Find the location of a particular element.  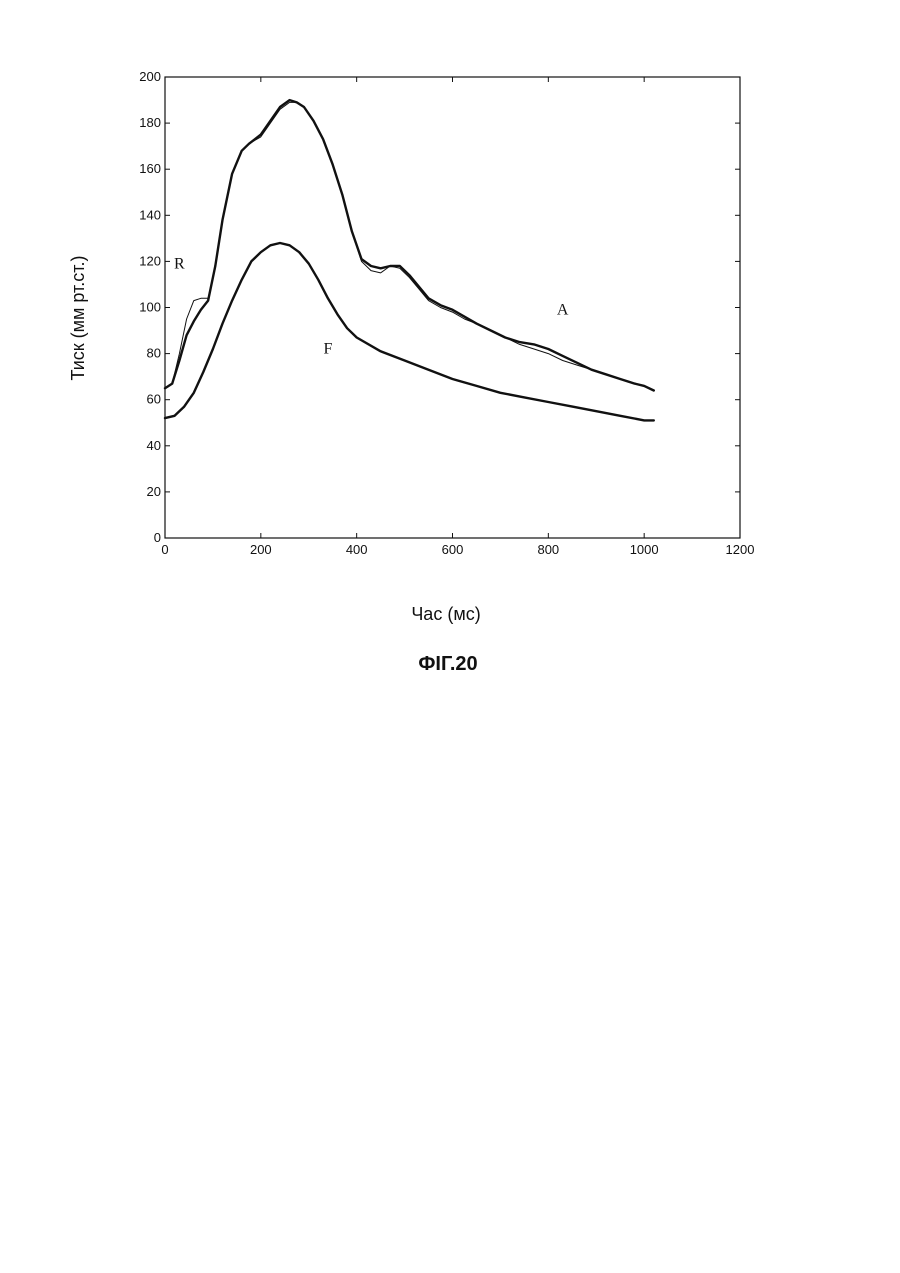

y-tick-label: 0 is located at coordinates (157, 537).